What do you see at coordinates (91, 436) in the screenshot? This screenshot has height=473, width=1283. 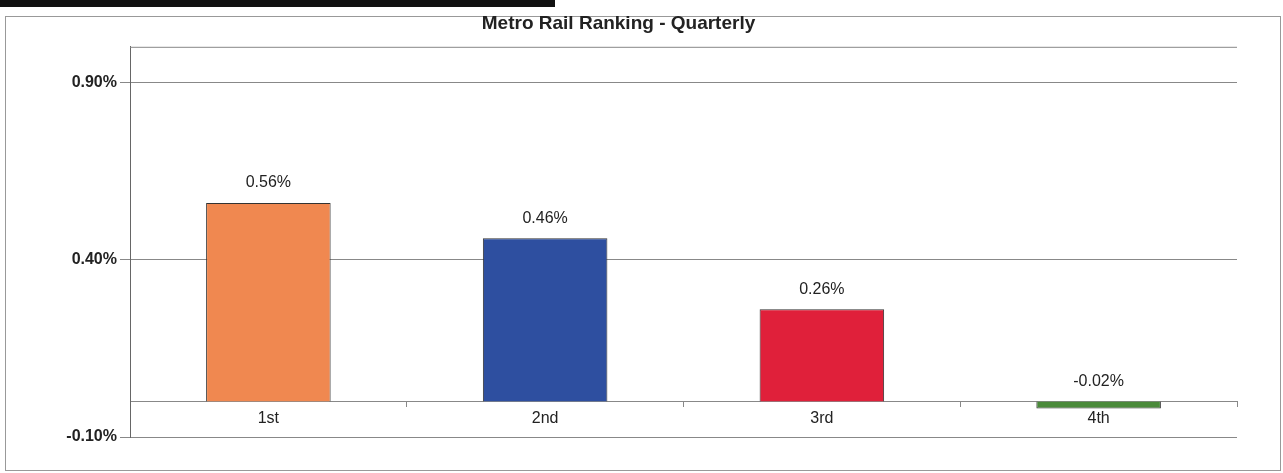 I see `y-tick-label: -0.10%` at bounding box center [91, 436].